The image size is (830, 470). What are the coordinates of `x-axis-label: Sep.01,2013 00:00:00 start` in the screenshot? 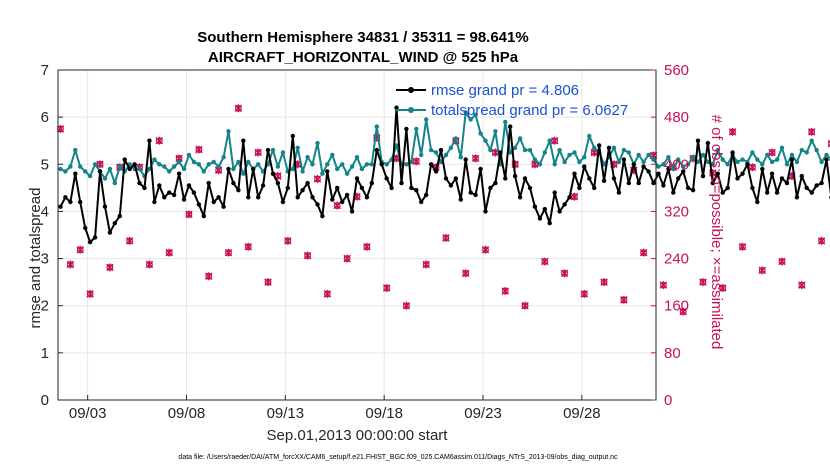 It's located at (358, 435).